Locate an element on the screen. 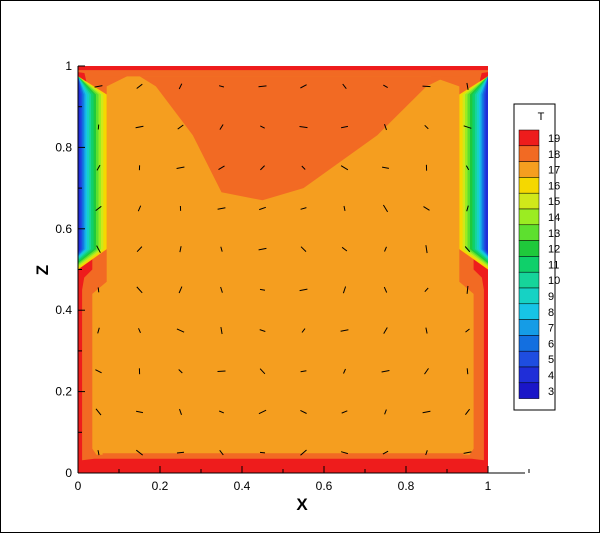 This screenshot has width=600, height=533. top-wall-strip is located at coordinates (283, 68).